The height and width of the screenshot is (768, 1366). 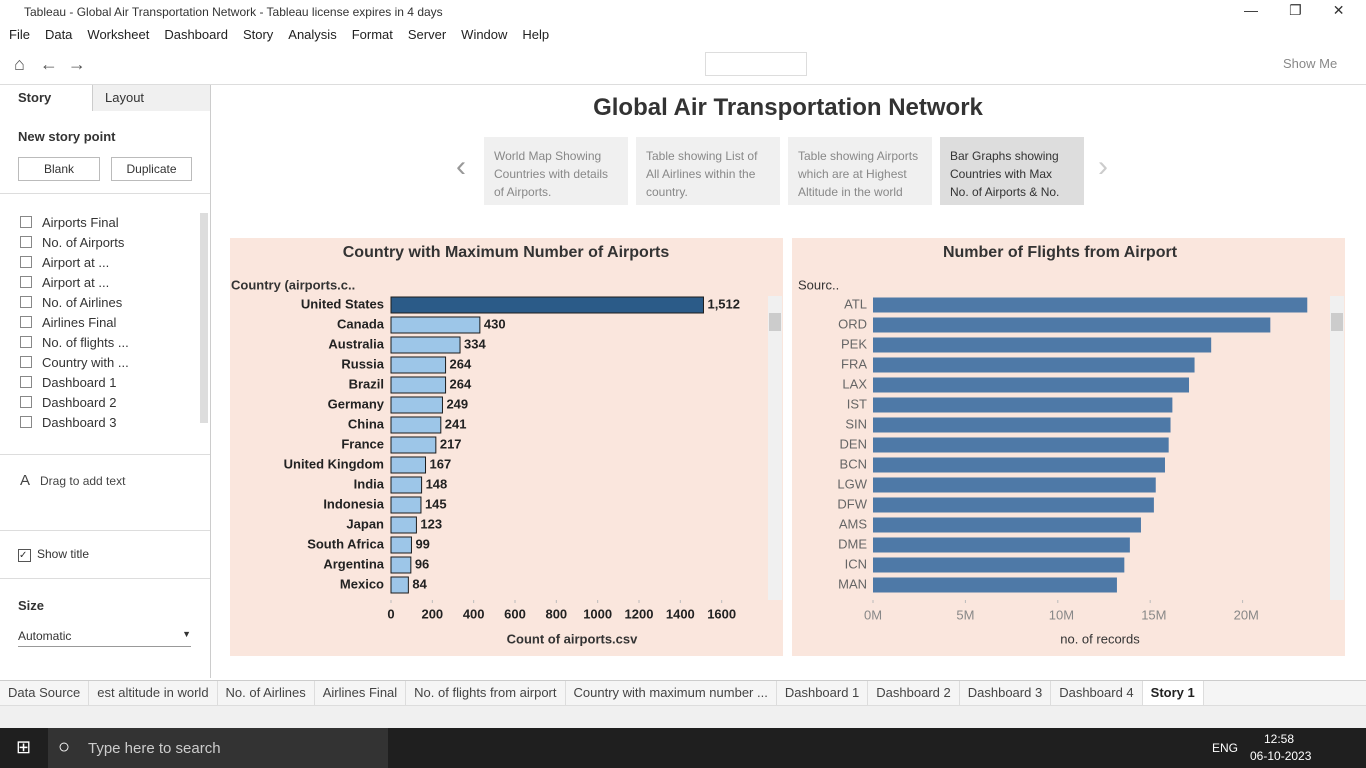 I want to click on value-label: 167, so click(x=441, y=463).